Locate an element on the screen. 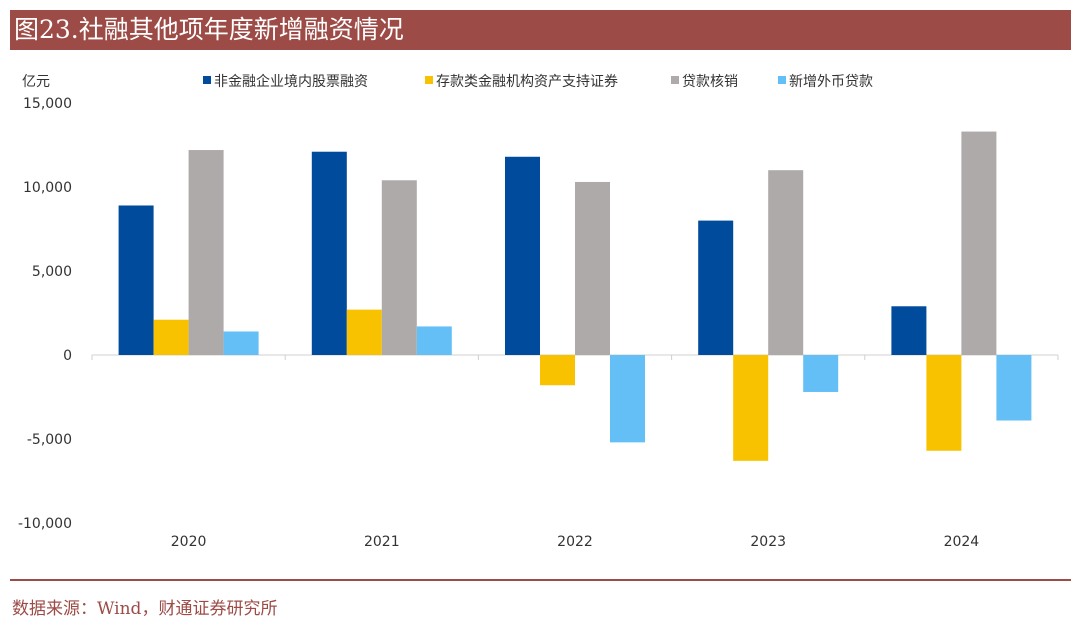  legend-label: 新增外币贷款 is located at coordinates (831, 82).